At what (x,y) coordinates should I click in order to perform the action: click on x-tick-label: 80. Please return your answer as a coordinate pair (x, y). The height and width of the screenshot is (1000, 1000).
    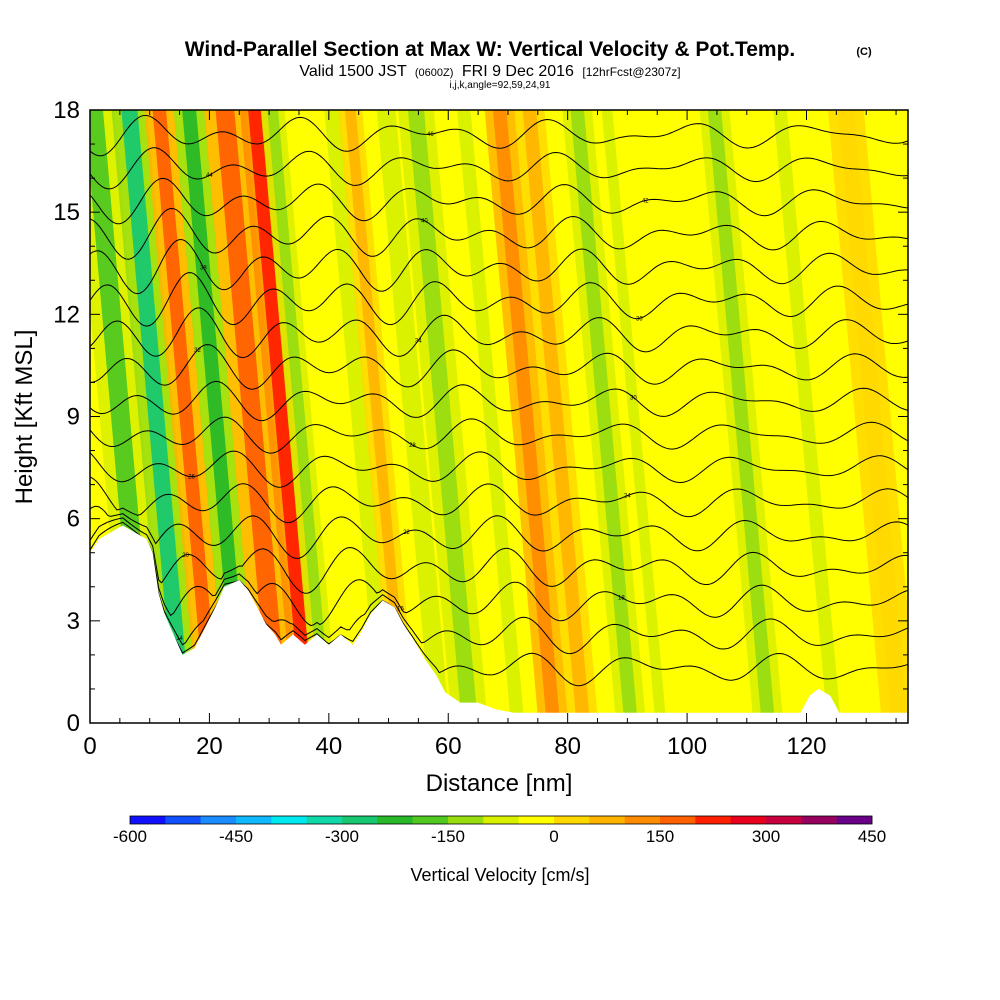
    Looking at the image, I should click on (567, 746).